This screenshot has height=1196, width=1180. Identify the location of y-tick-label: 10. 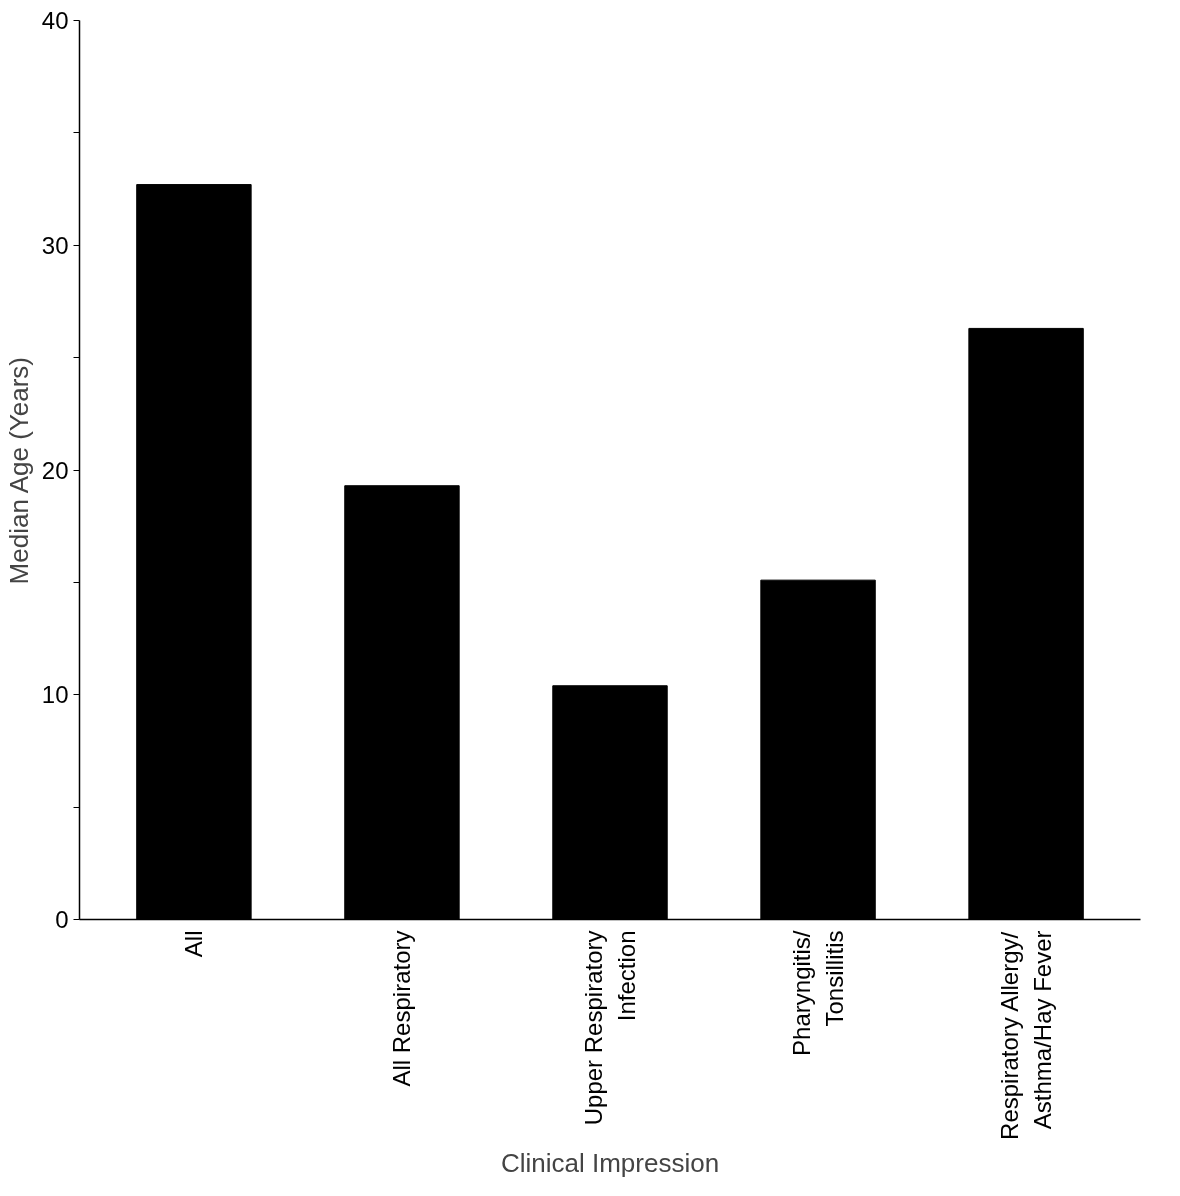
(55, 695).